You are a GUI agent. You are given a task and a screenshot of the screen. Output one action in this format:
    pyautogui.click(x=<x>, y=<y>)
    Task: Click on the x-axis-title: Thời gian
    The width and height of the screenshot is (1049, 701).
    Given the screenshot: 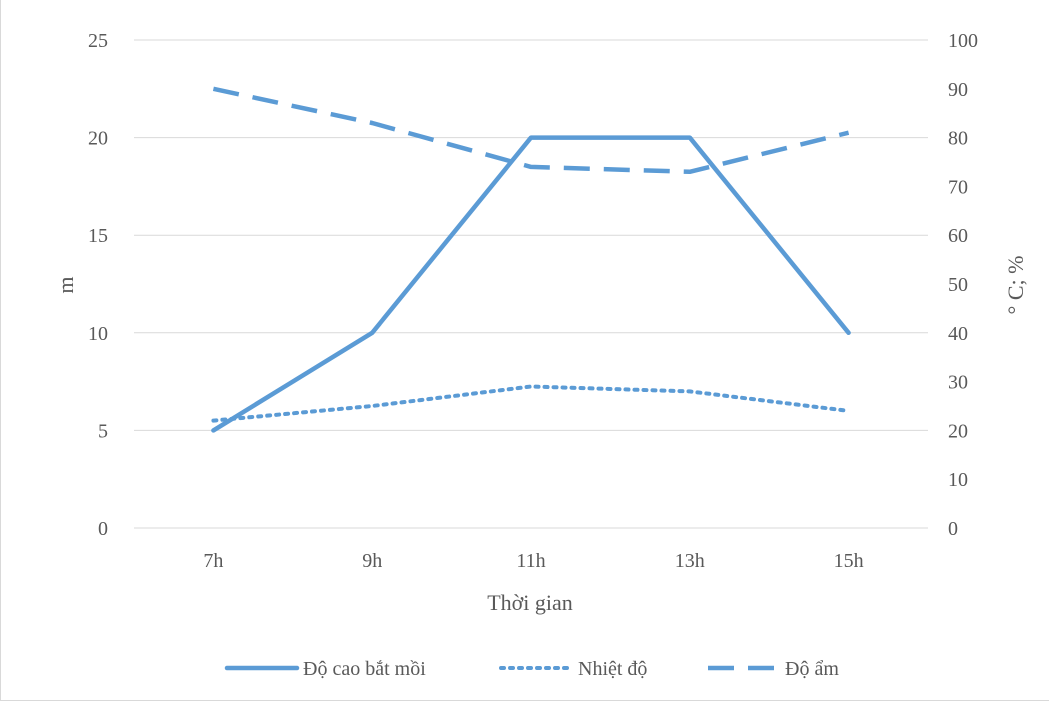 What is the action you would take?
    pyautogui.click(x=530, y=602)
    